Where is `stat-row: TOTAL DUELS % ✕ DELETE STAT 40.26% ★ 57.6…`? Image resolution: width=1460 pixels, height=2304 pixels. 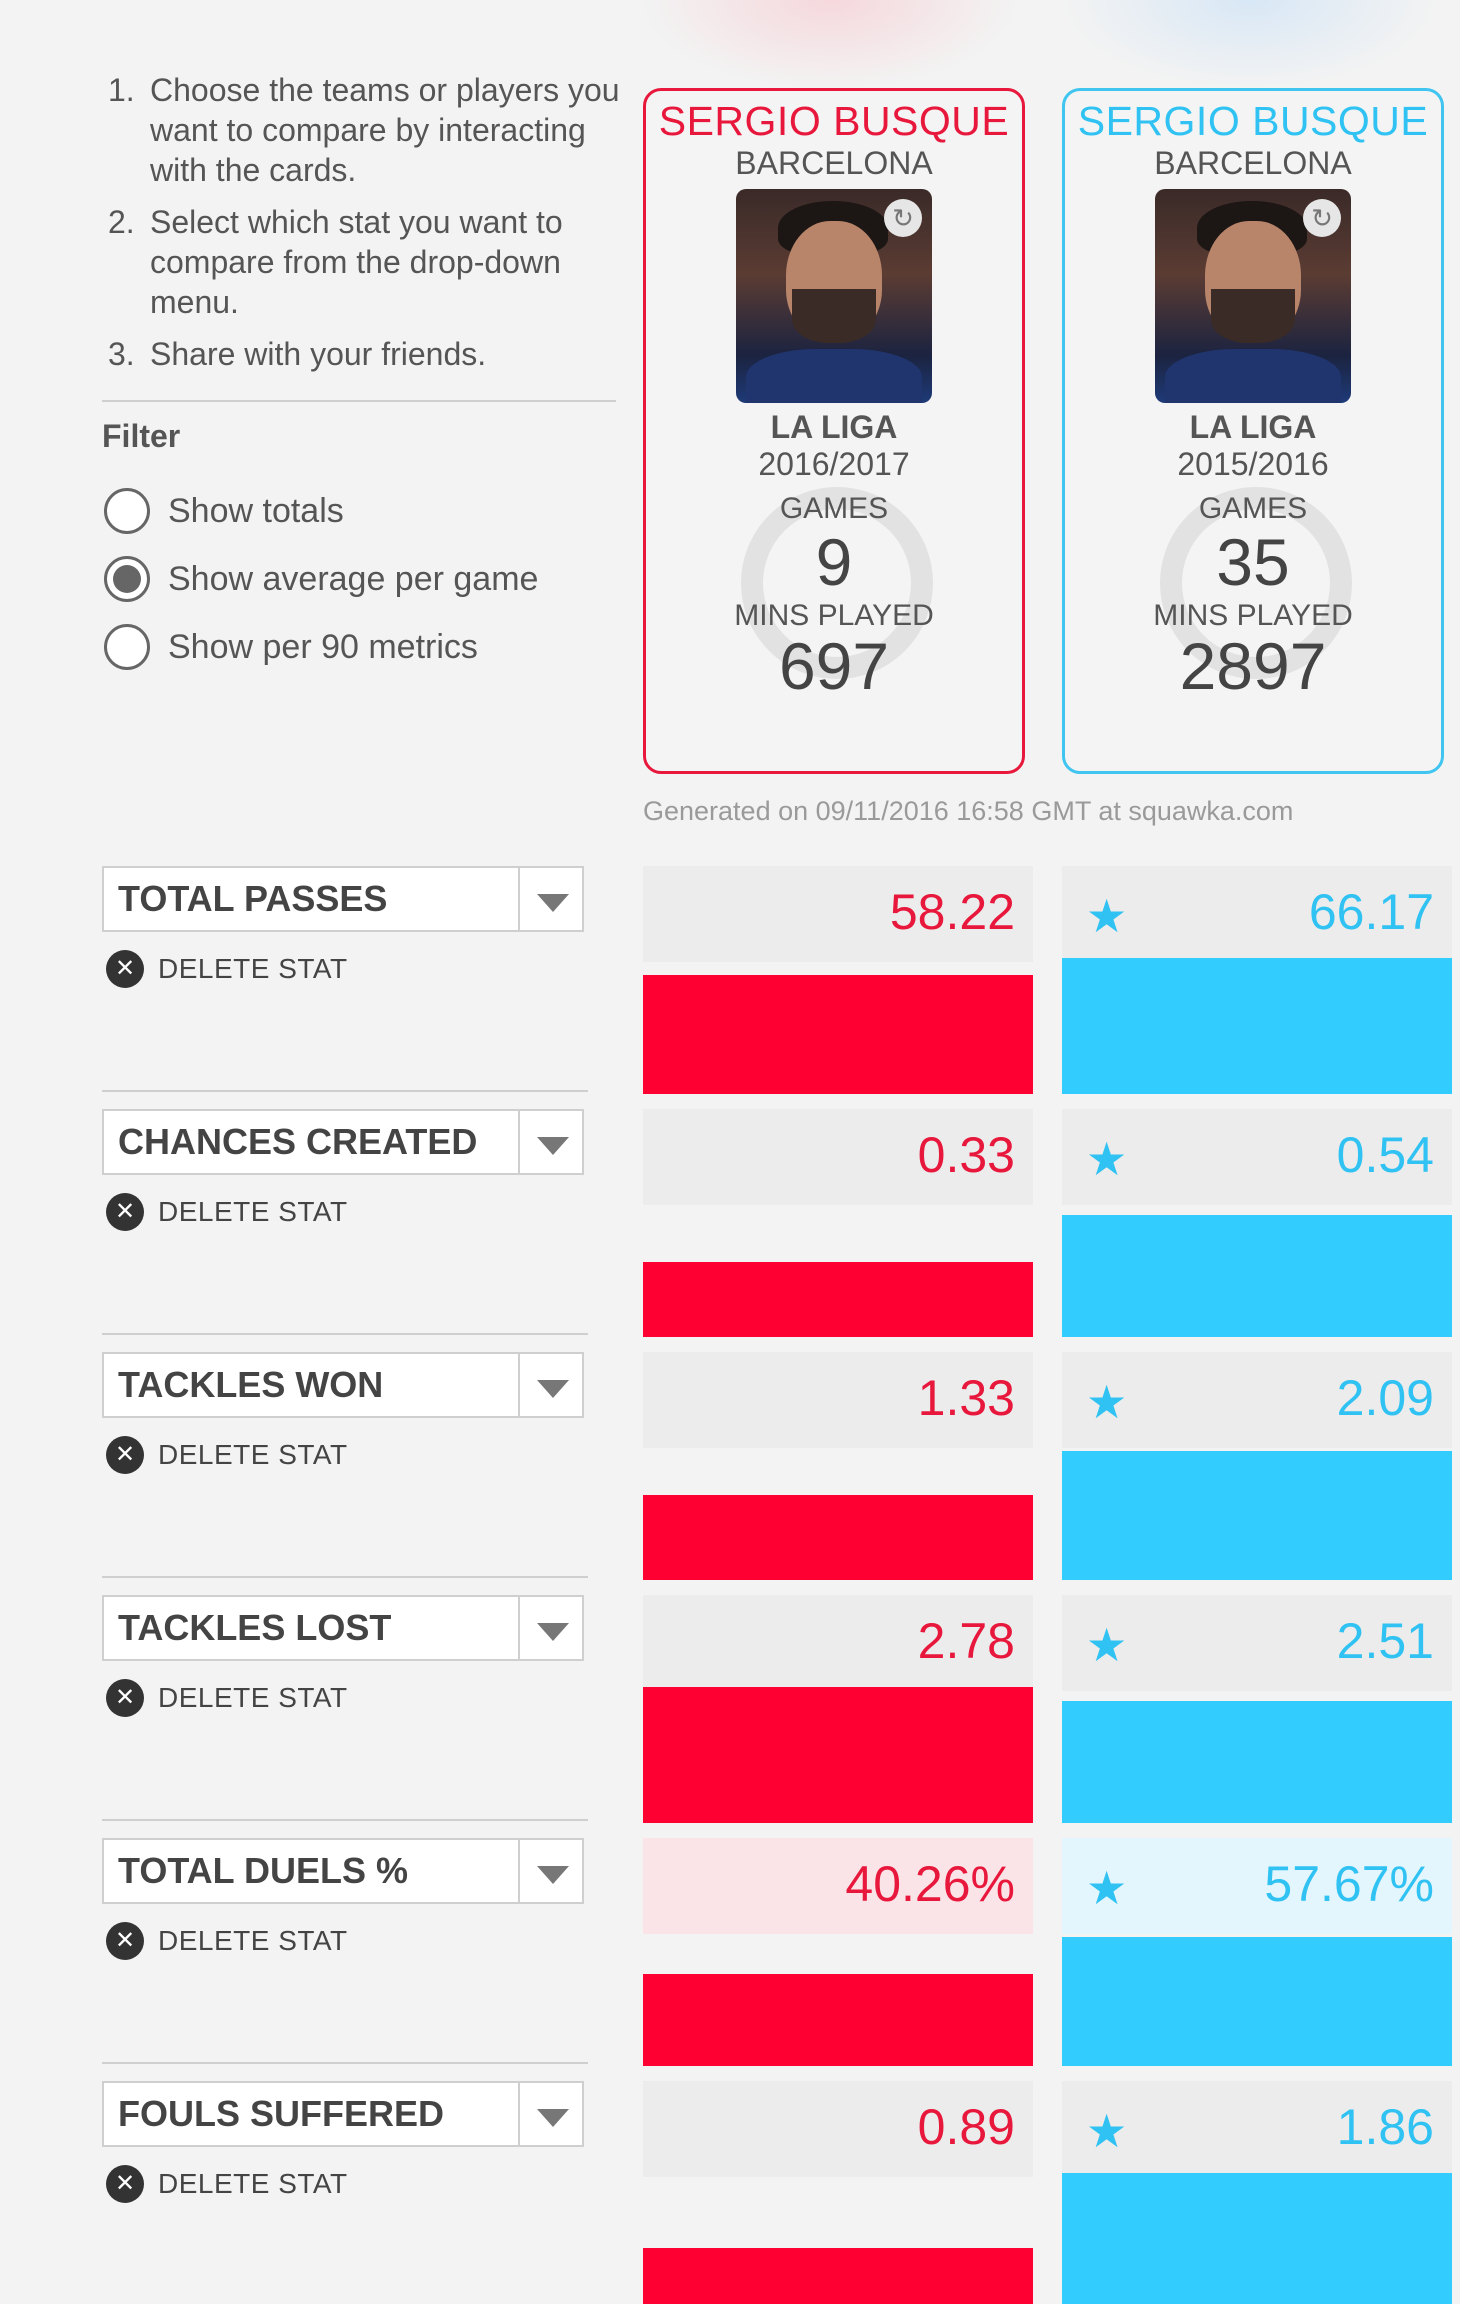 stat-row: TOTAL DUELS % ✕ DELETE STAT 40.26% ★ 57.6… is located at coordinates (730, 1960).